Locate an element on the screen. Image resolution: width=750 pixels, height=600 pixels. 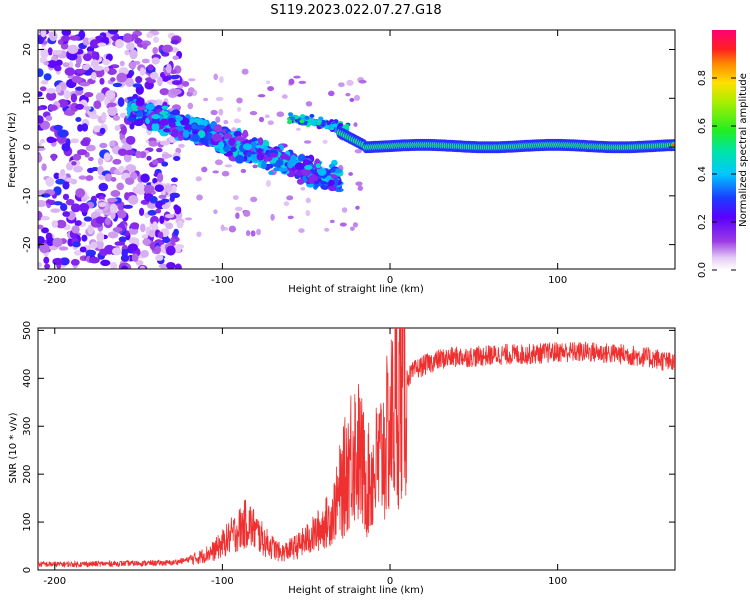
y-tick-label: 200 is located at coordinates (27, 474).